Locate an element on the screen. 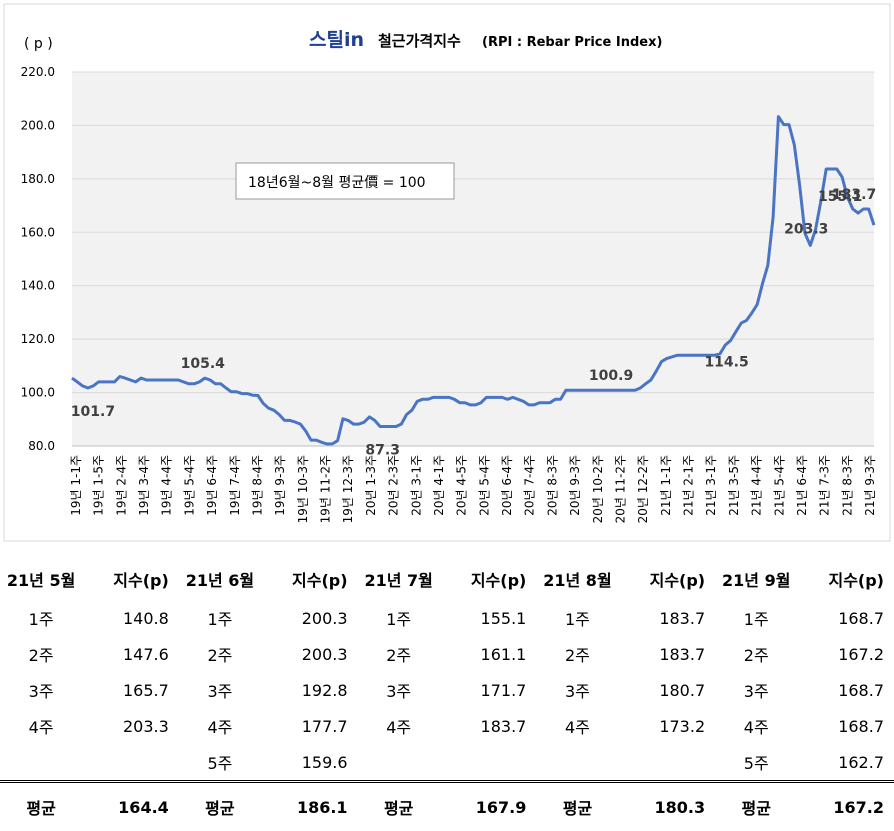 Image resolution: width=894 pixels, height=831 pixels. header-jul: 21년 7월 is located at coordinates (399, 579).